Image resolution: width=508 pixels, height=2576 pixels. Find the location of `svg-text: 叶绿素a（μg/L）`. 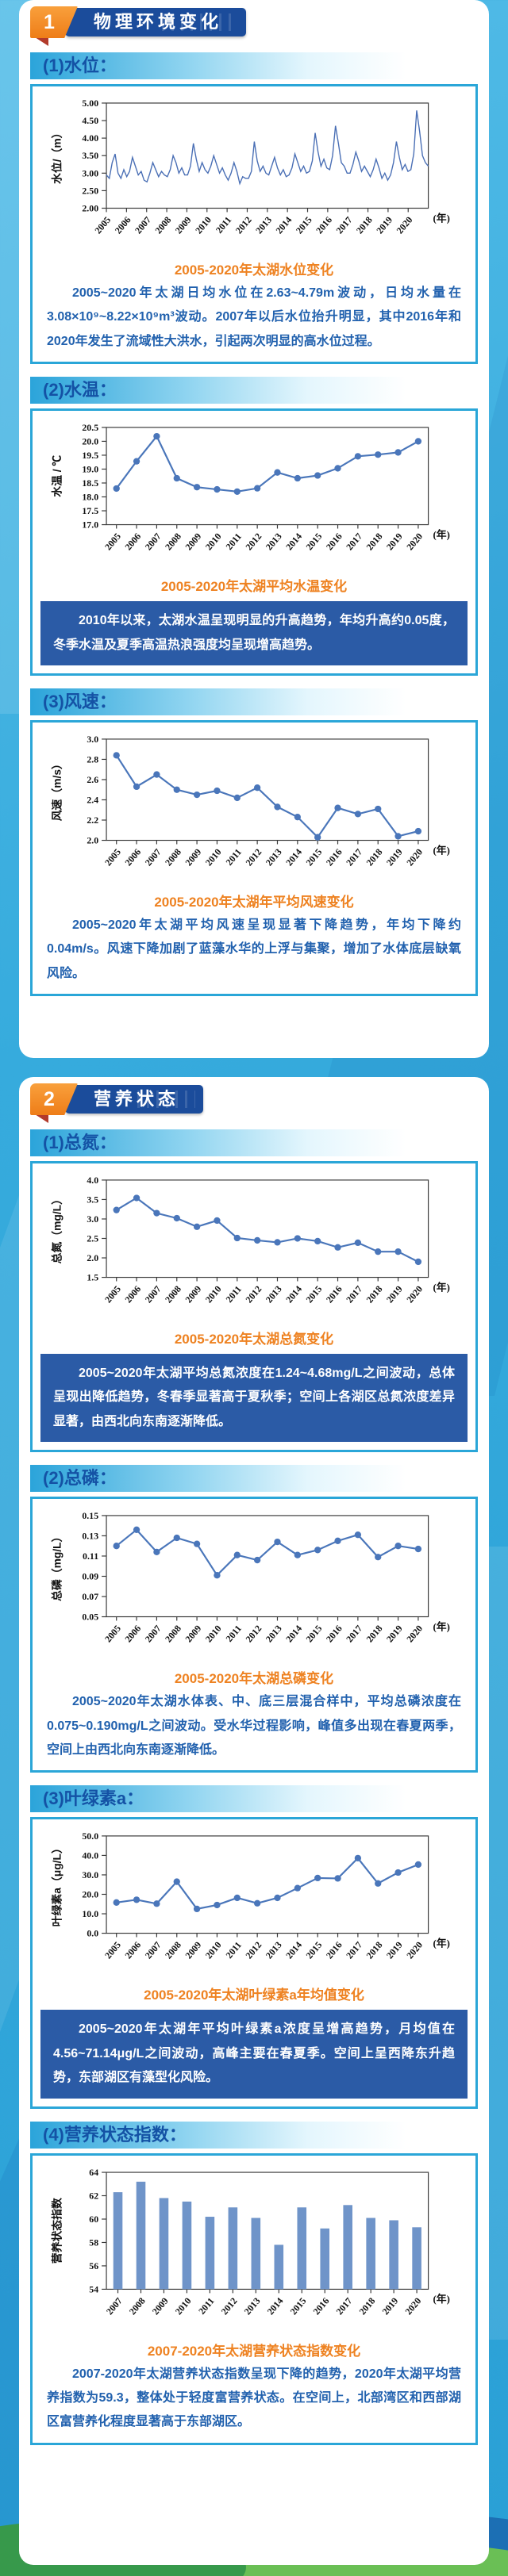

svg-text: 叶绿素a（μg/L） is located at coordinates (57, 1885).